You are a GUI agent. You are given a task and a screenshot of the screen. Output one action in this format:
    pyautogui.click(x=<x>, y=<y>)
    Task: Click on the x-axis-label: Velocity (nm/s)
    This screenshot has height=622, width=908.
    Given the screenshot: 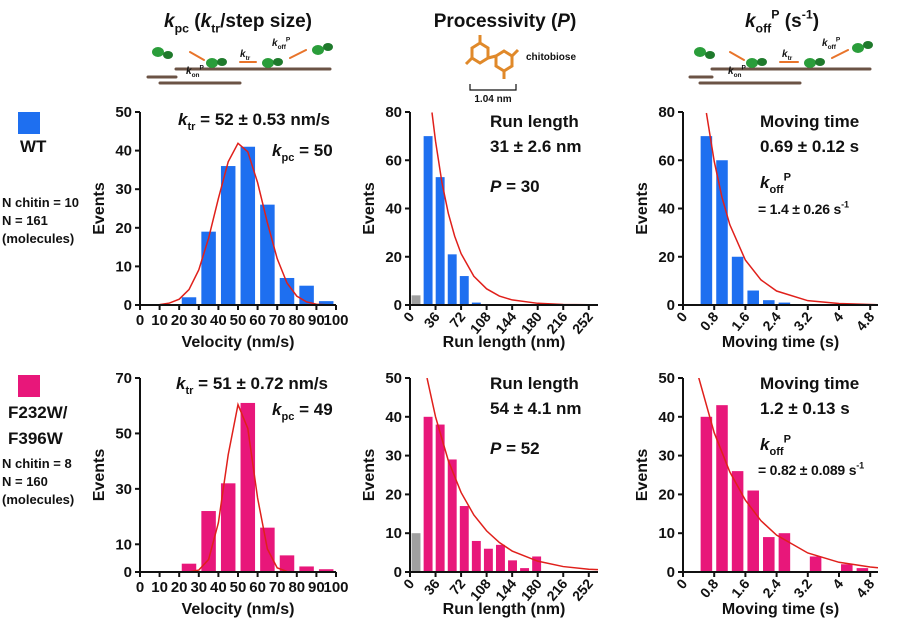 What is the action you would take?
    pyautogui.click(x=238, y=342)
    